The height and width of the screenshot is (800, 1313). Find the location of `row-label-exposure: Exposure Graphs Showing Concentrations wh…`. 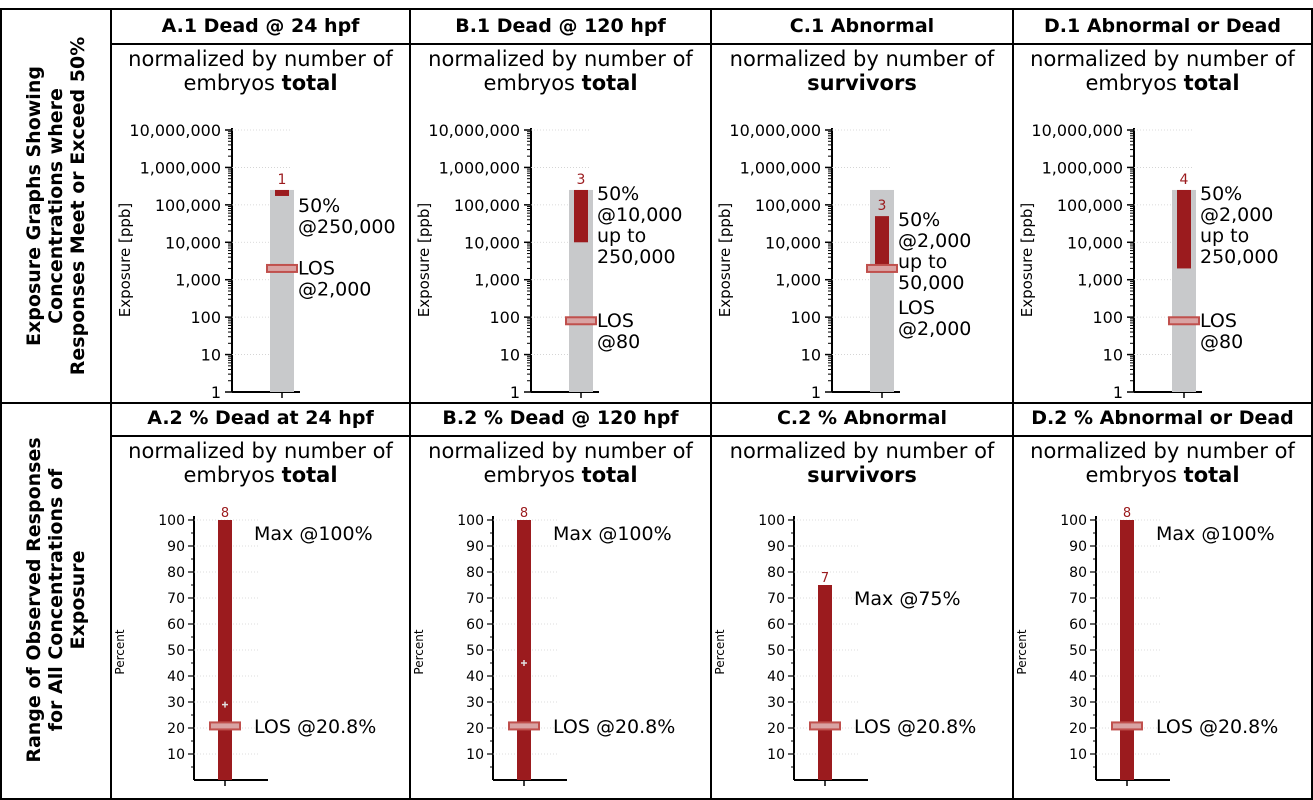

row-label-exposure: Exposure Graphs Showing Concentrations wh… is located at coordinates (56, 206).